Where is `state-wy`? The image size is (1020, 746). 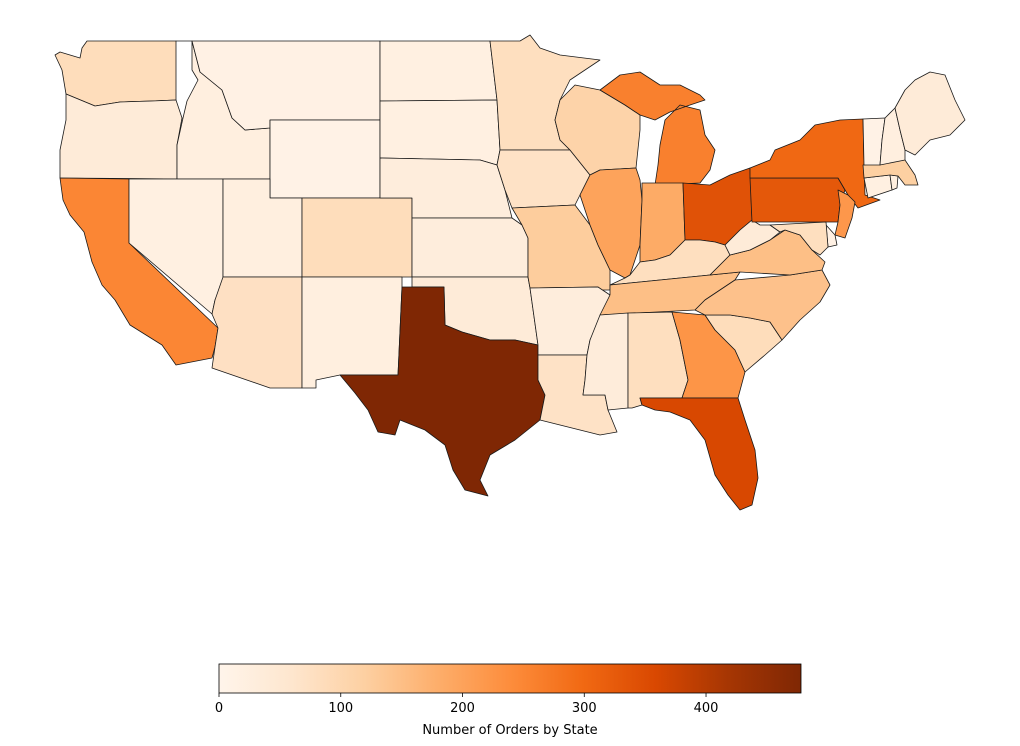
state-wy is located at coordinates (325, 159).